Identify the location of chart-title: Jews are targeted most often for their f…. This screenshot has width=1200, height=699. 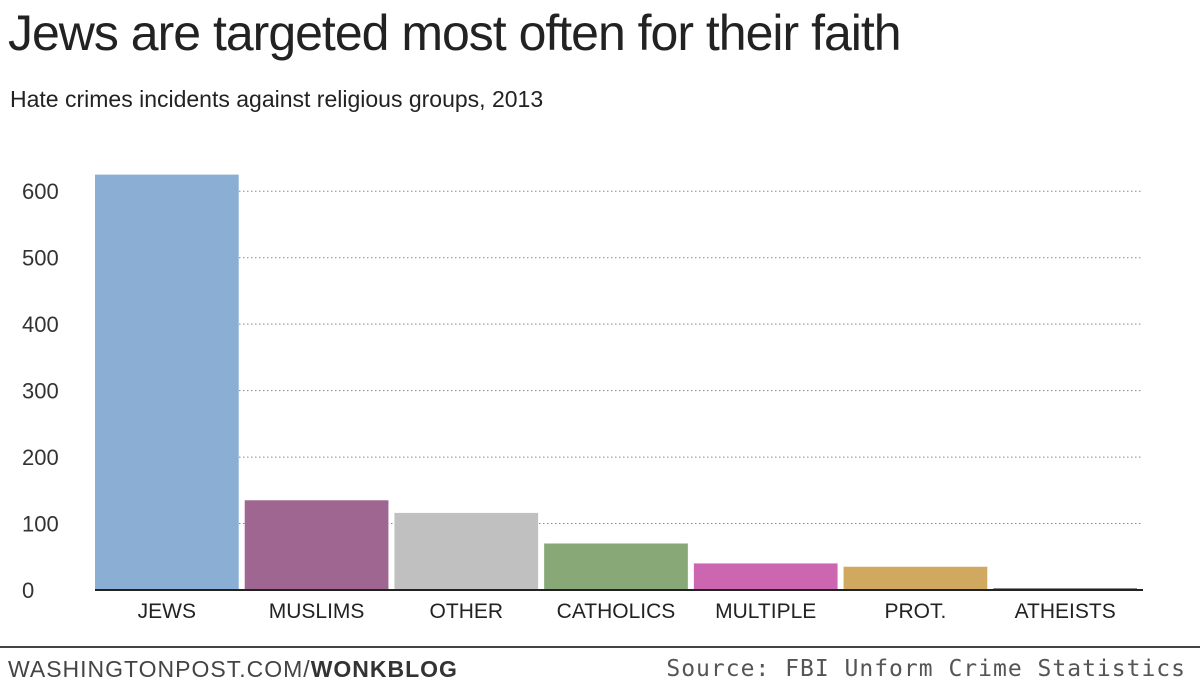
(455, 33).